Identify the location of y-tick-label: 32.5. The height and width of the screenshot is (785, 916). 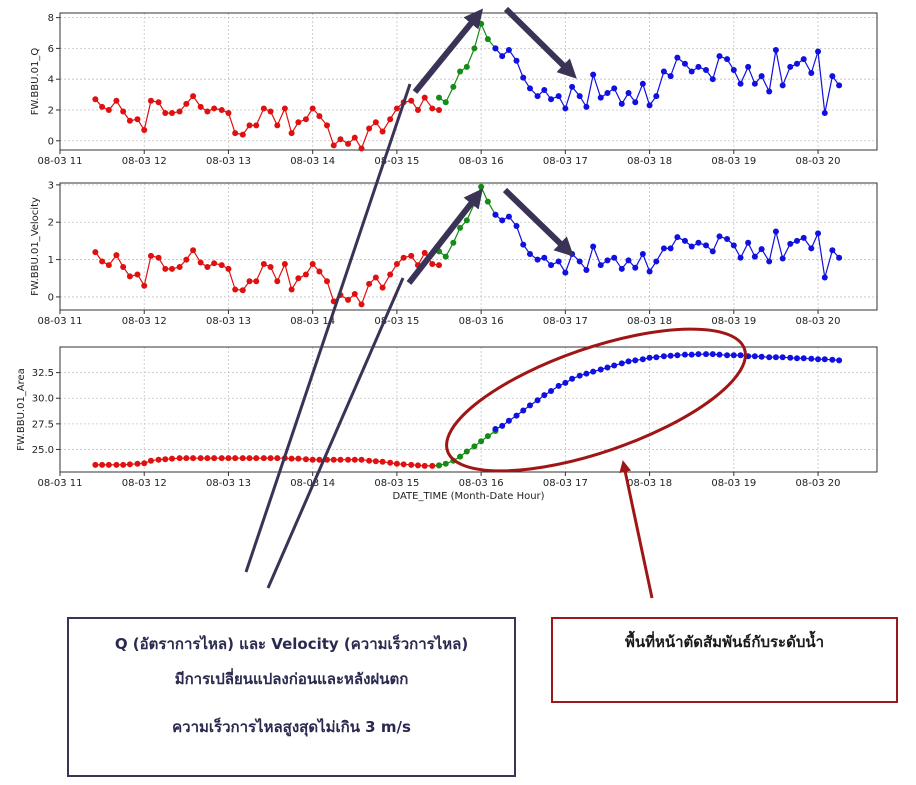
(43, 373).